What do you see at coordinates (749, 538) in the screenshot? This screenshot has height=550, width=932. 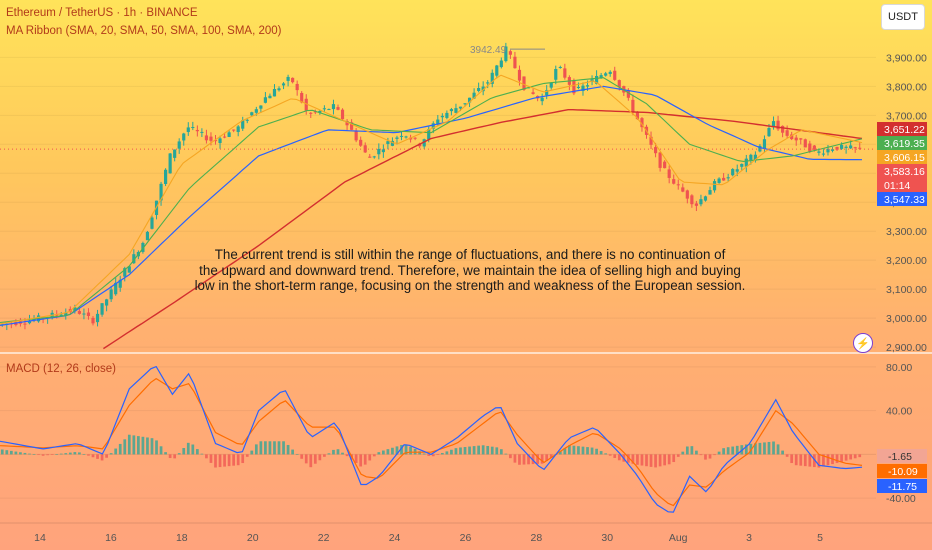 I see `time-axis-tick: 3` at bounding box center [749, 538].